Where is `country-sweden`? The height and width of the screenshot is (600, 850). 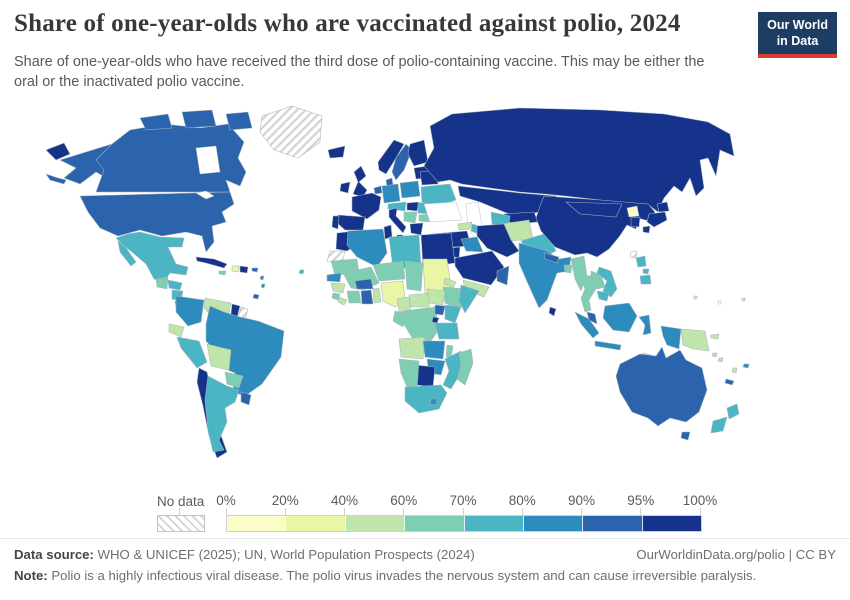 country-sweden is located at coordinates (402, 162).